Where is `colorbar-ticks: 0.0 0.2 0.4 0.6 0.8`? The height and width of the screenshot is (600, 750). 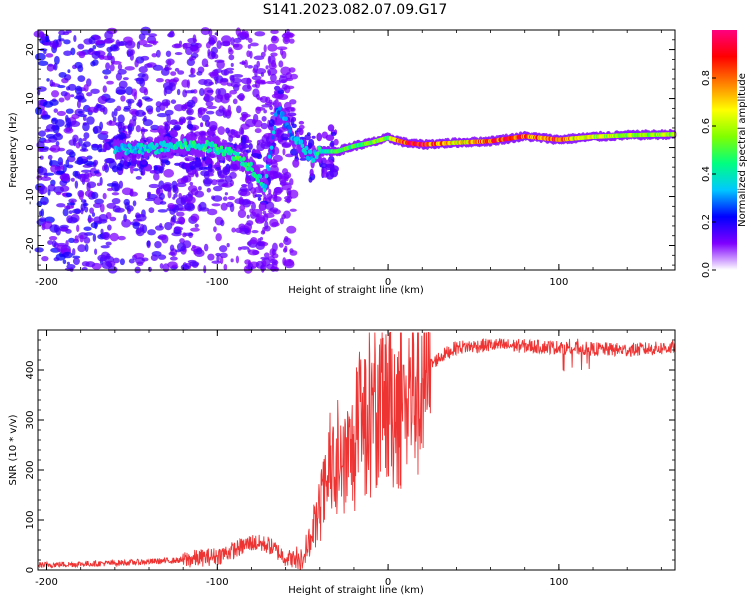 colorbar-ticks: 0.0 0.2 0.4 0.6 0.8 is located at coordinates (708, 174).